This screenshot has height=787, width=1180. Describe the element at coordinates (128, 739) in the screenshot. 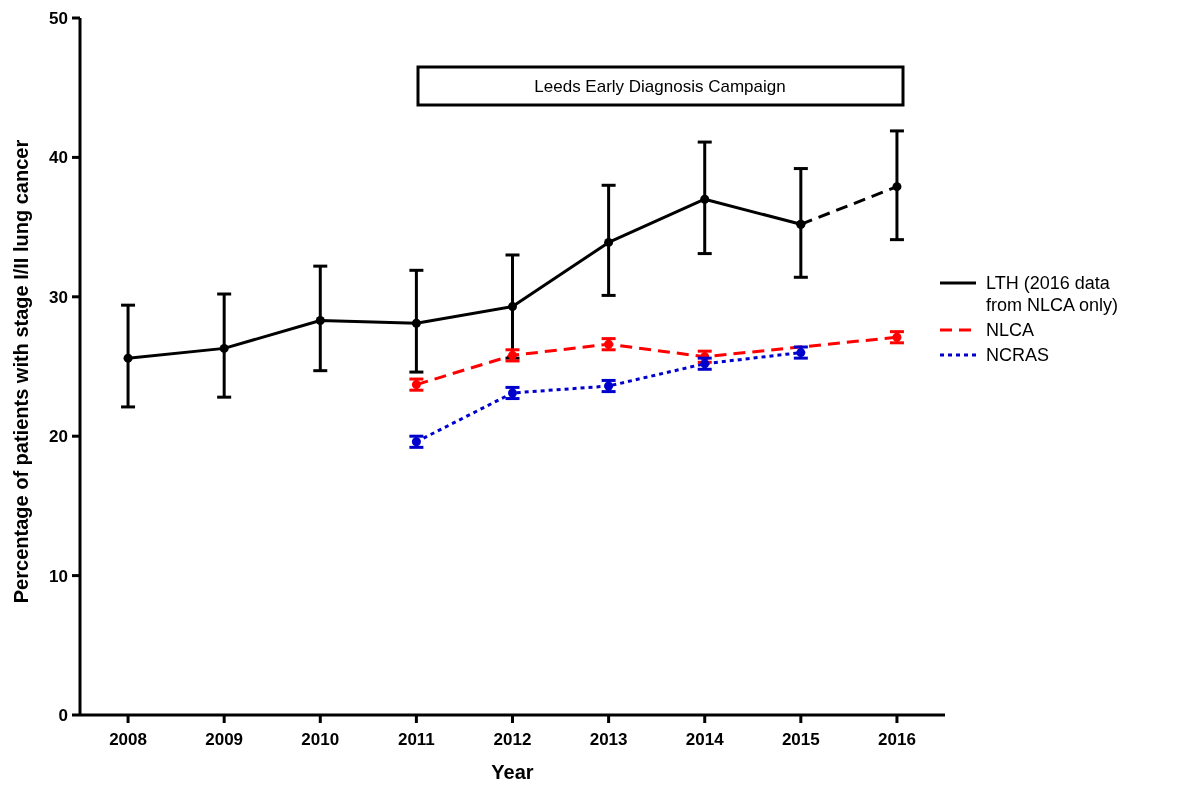

I see `x-tick-label: 2008` at that location.